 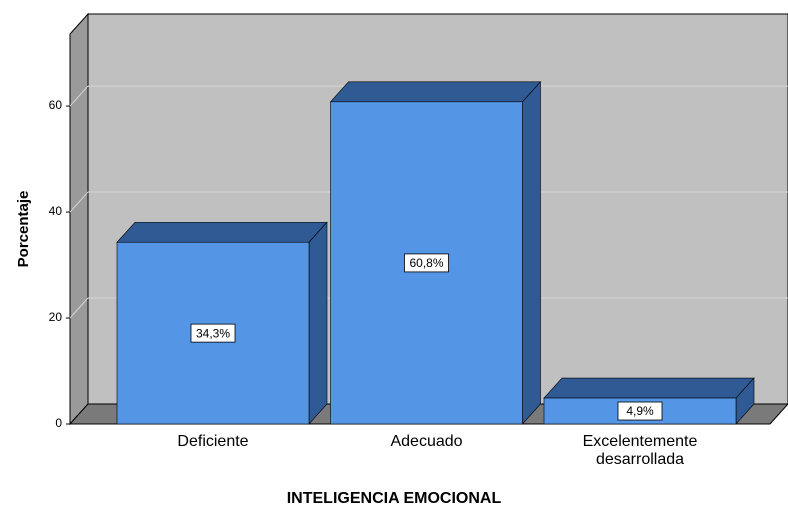 I want to click on value-label: 60,8%, so click(x=426, y=263).